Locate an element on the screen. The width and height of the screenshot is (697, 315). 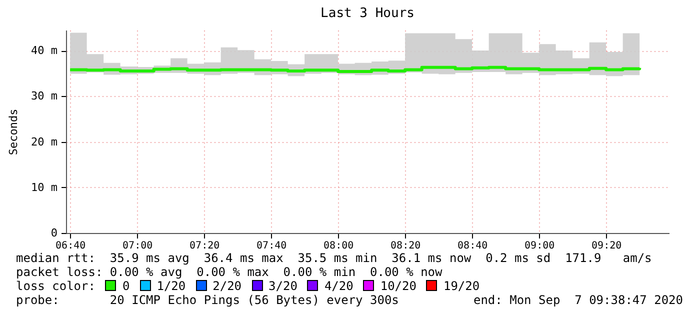
x-tick-label: 08:40 is located at coordinates (473, 246).